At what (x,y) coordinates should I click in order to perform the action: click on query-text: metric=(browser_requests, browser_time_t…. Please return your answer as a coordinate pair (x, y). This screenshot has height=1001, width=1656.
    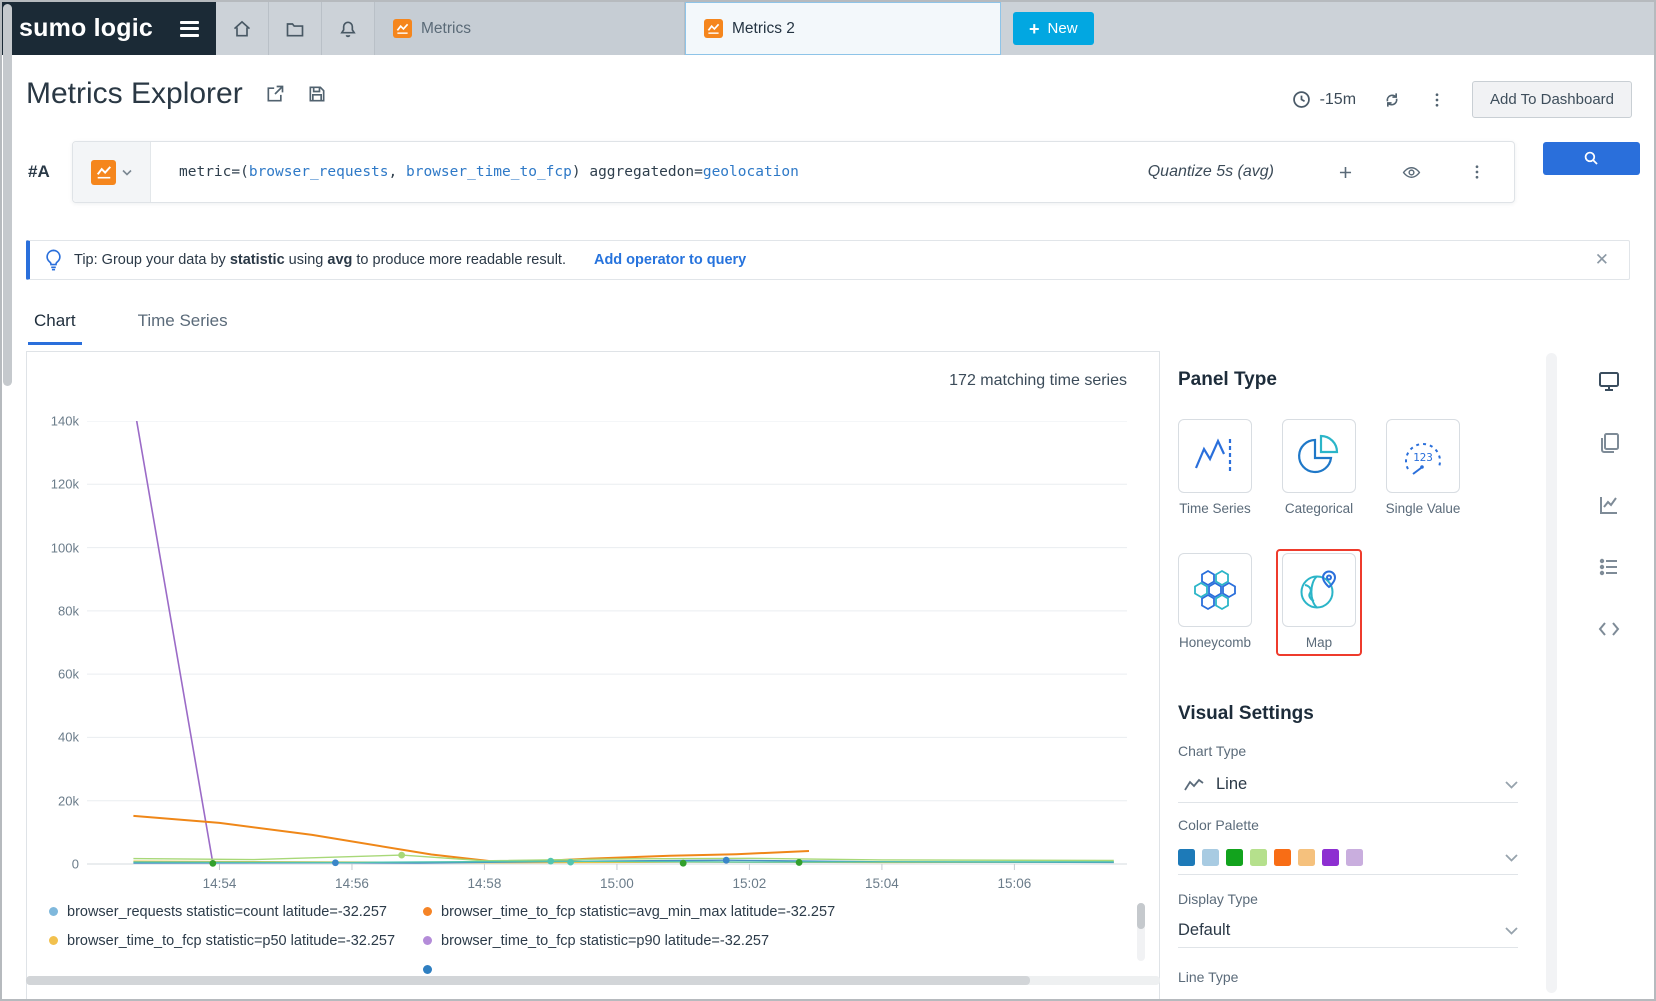
    Looking at the image, I should click on (489, 172).